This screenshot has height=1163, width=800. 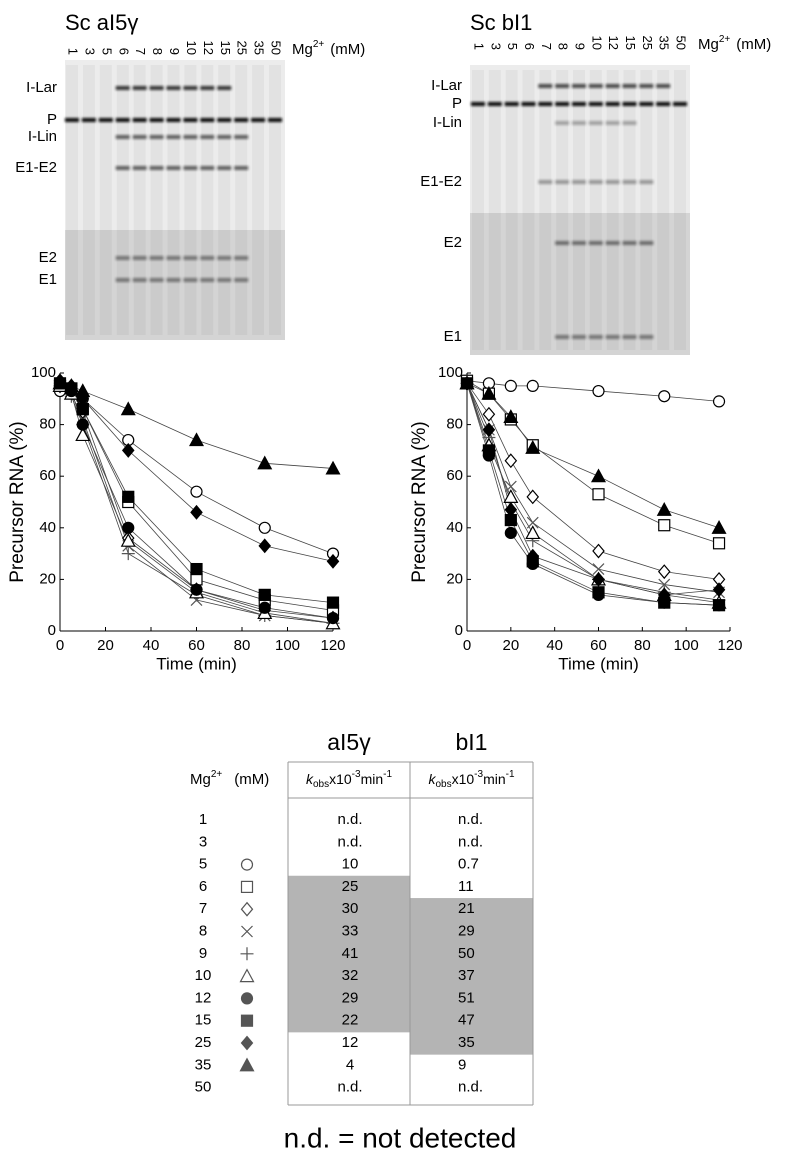 What do you see at coordinates (350, 1042) in the screenshot?
I see `kobs-value: 12` at bounding box center [350, 1042].